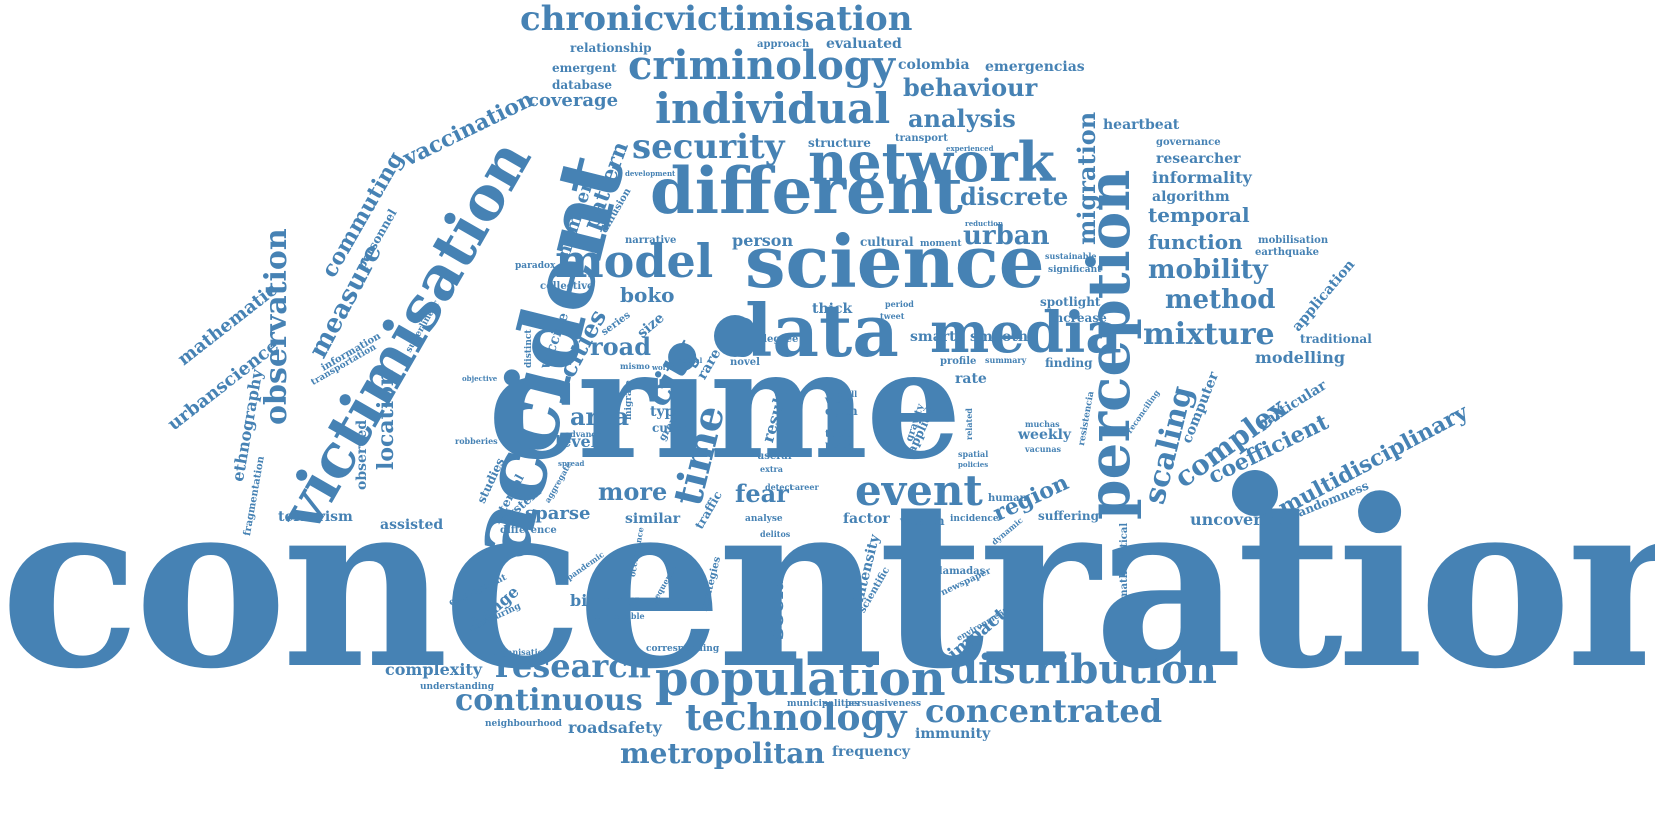 The image size is (1655, 817). What do you see at coordinates (763, 240) in the screenshot?
I see `word: person` at bounding box center [763, 240].